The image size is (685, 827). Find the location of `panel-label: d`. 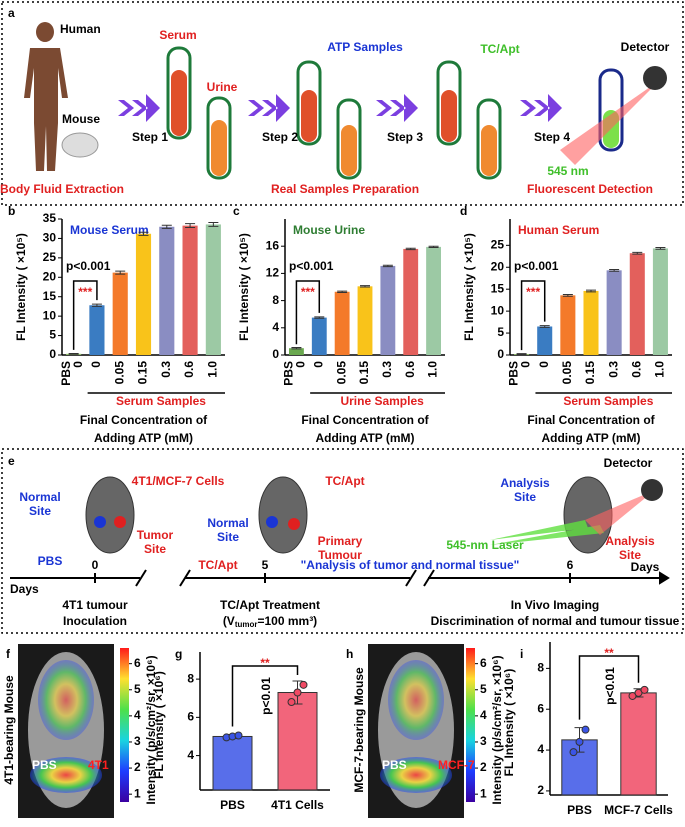

panel-label: d is located at coordinates (463, 211).